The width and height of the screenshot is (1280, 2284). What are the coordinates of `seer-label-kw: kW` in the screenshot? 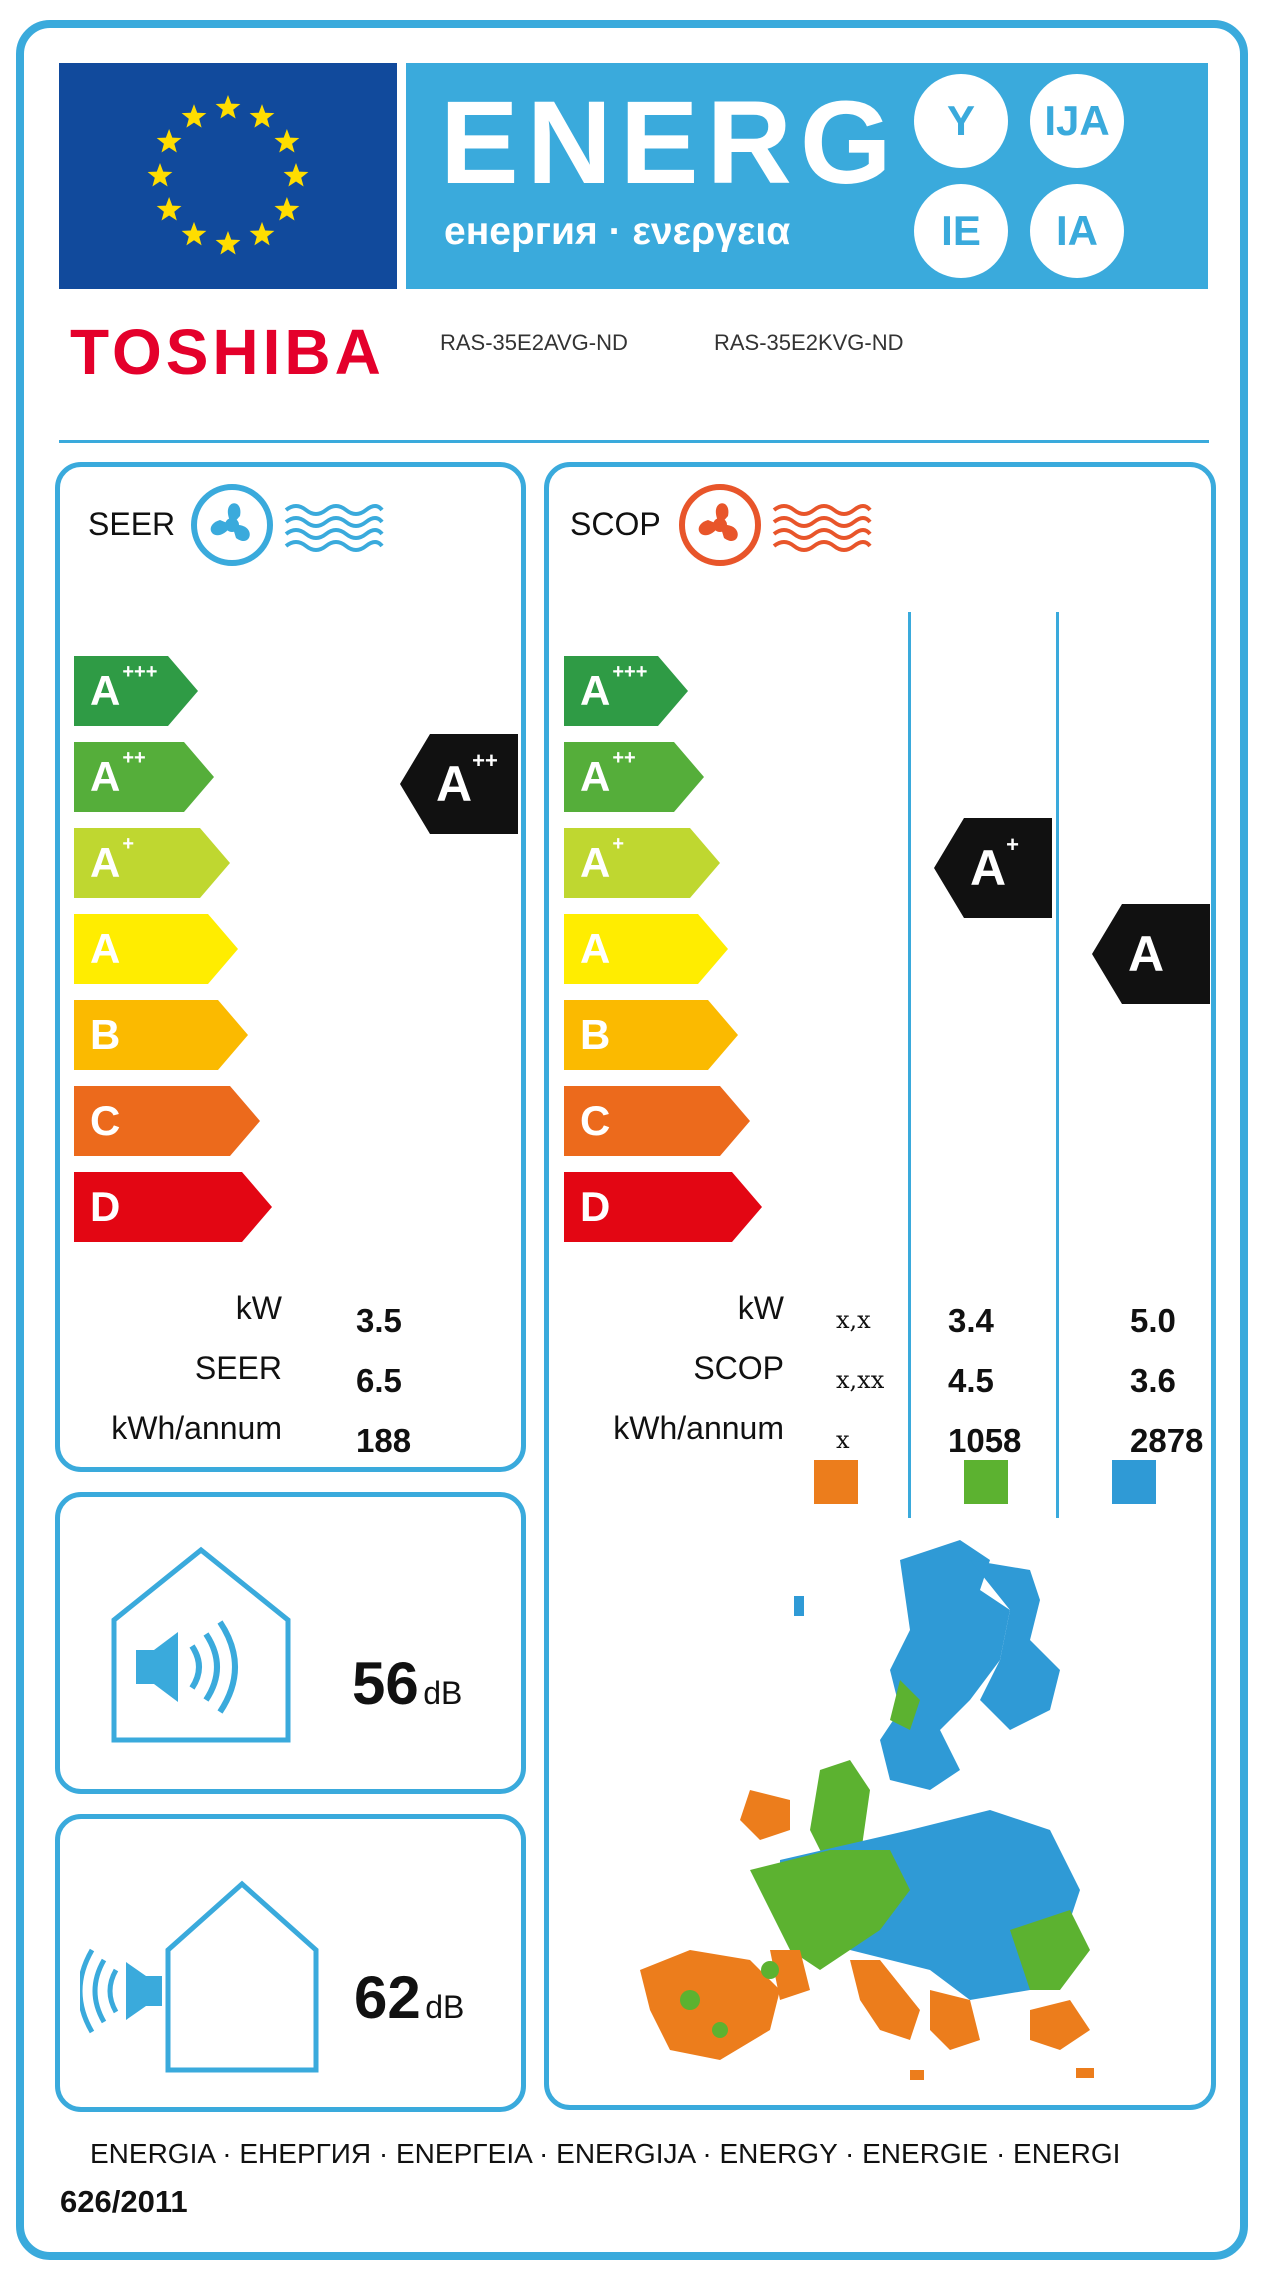 It's located at (258, 1308).